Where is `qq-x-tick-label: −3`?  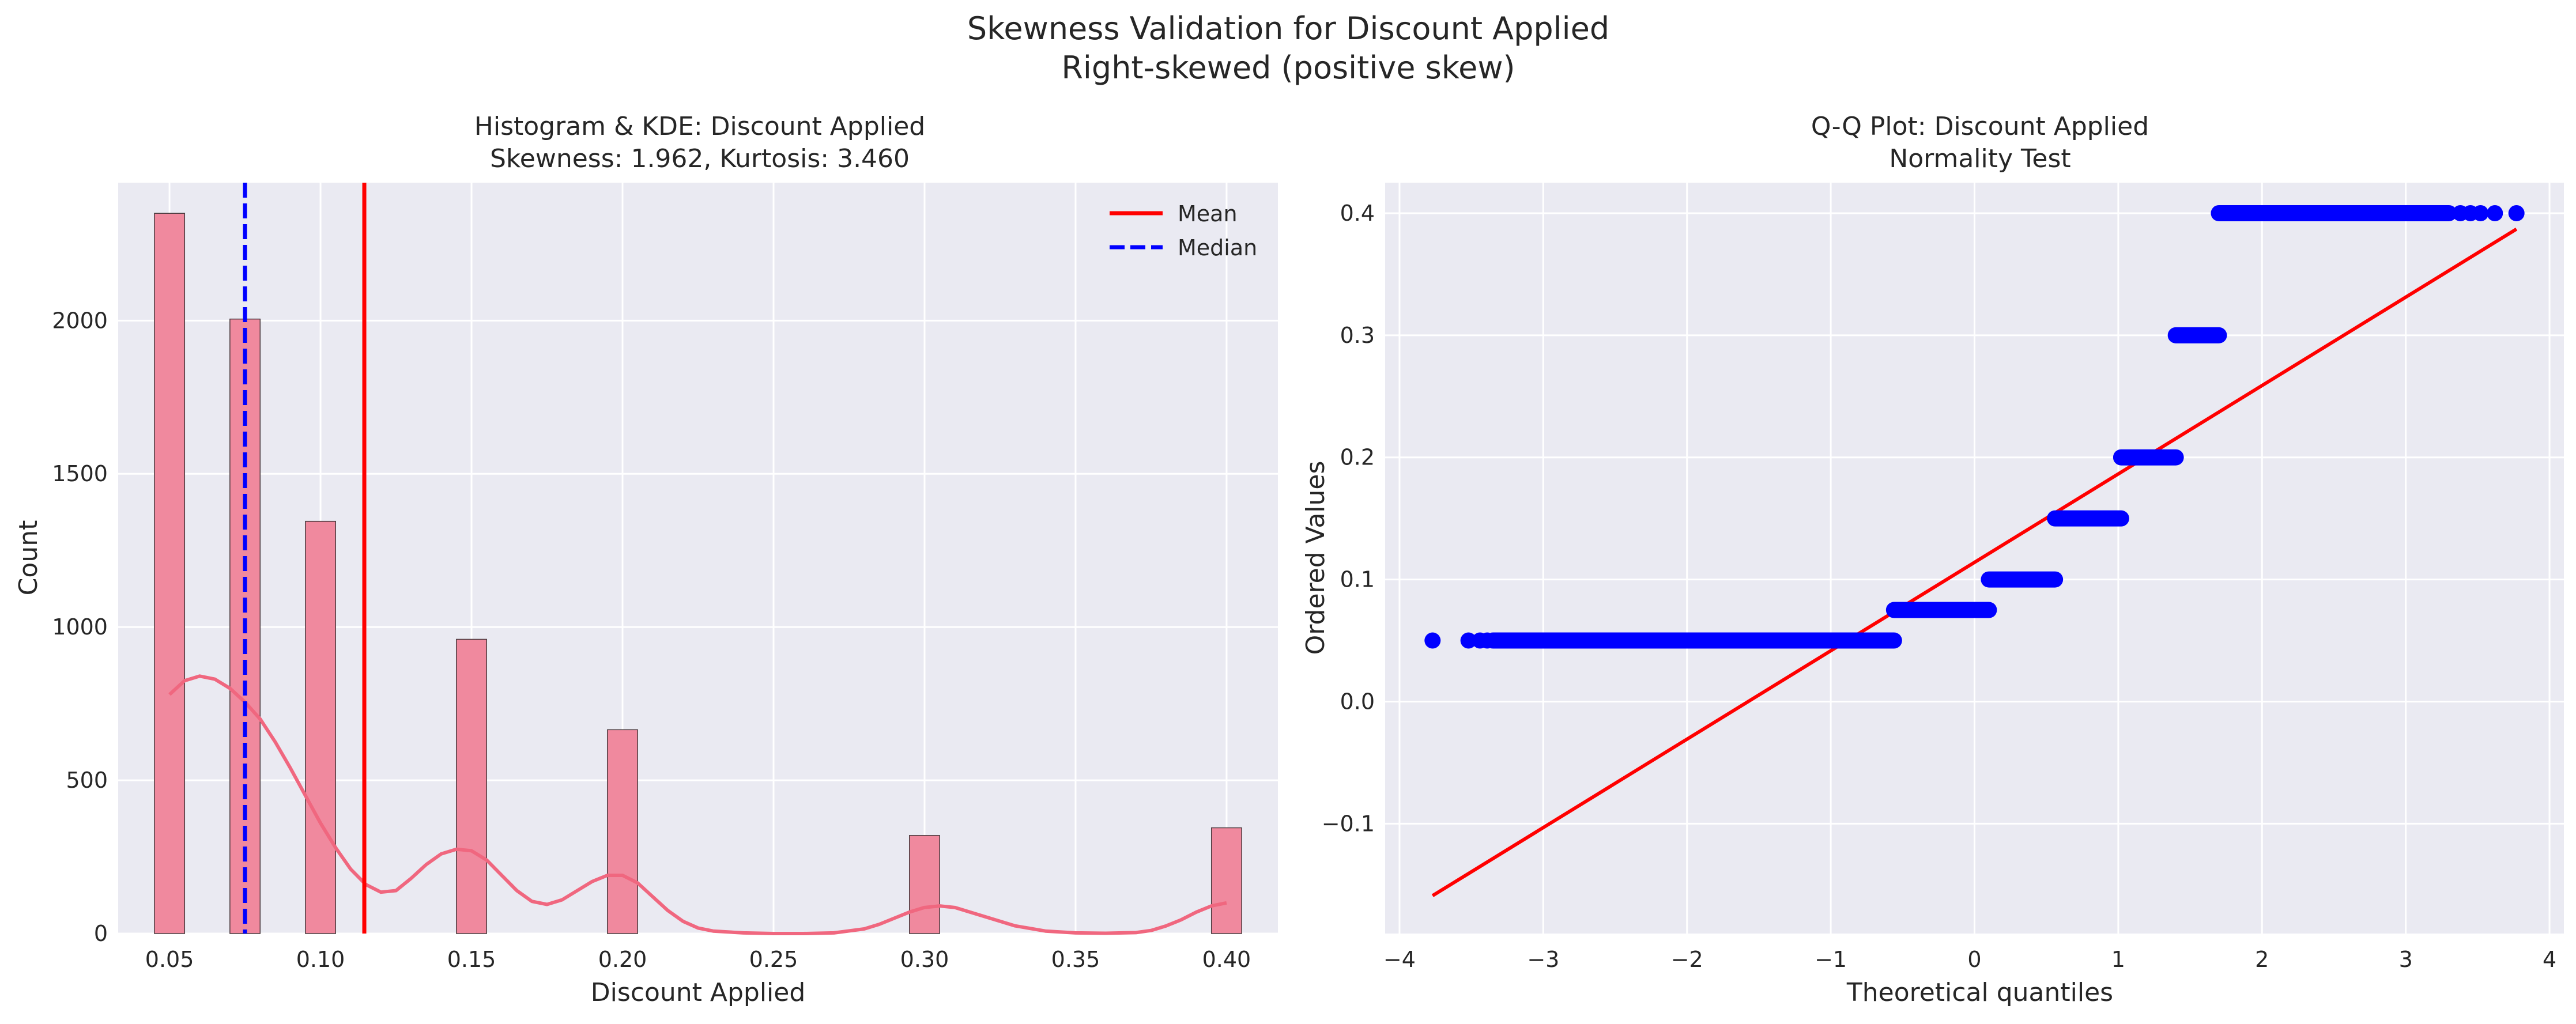
qq-x-tick-label: −3 is located at coordinates (1543, 959).